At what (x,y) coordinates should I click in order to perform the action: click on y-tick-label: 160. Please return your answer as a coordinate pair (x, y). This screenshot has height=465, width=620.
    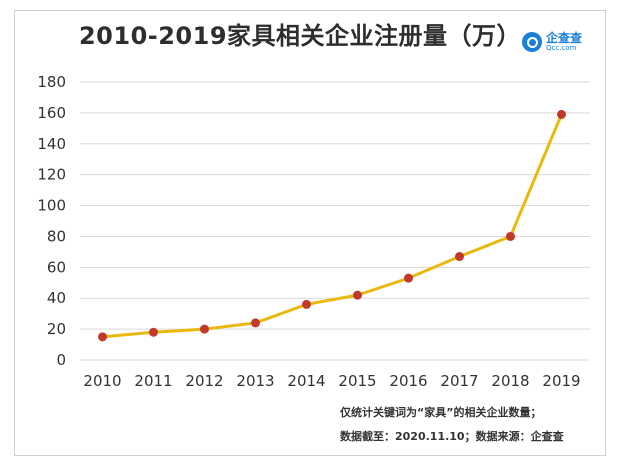
    Looking at the image, I should click on (51, 113).